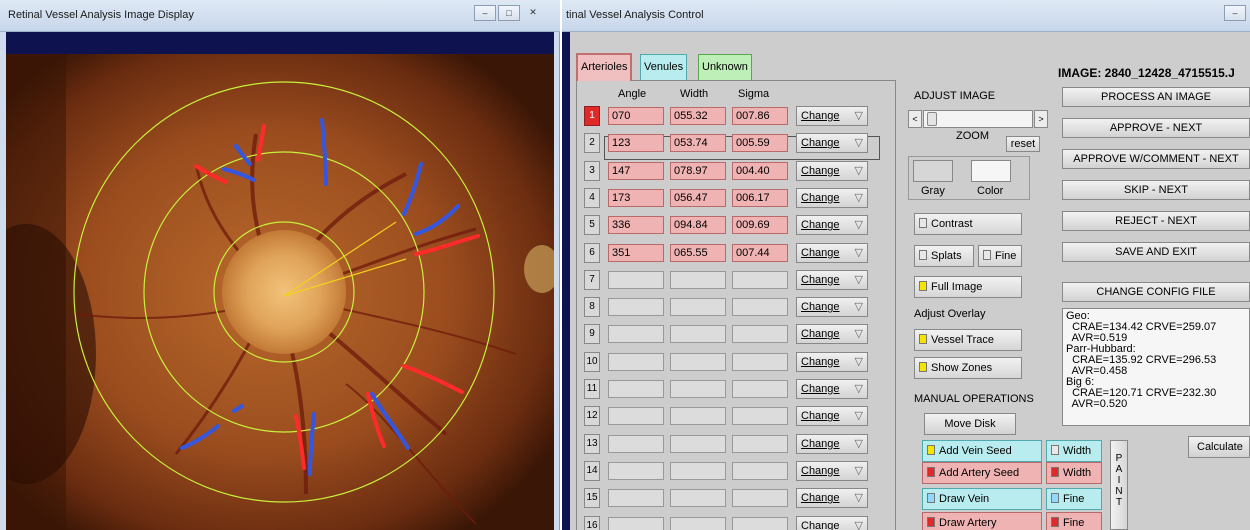 This screenshot has width=1250, height=530. I want to click on angle-field: 336, so click(636, 225).